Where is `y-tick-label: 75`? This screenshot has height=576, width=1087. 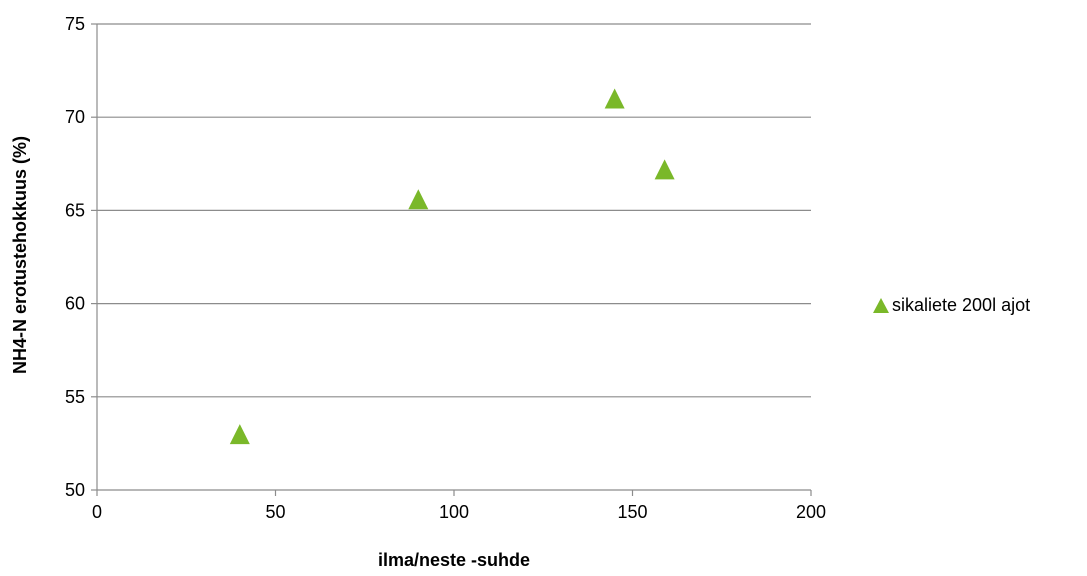 y-tick-label: 75 is located at coordinates (75, 24).